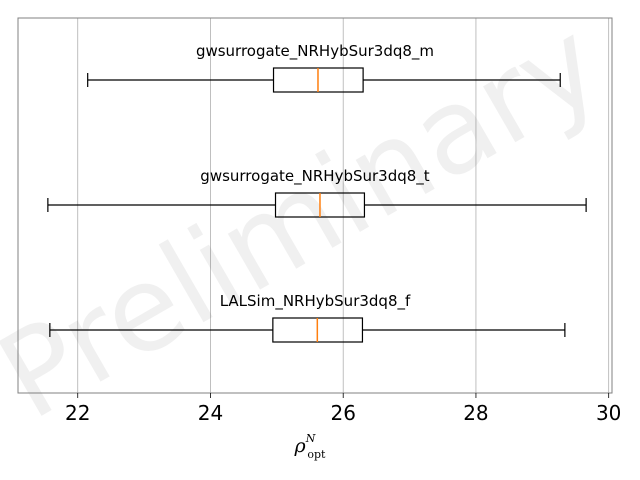 This screenshot has width=640, height=480. What do you see at coordinates (324, 67) in the screenshot?
I see `box-1: gwsurrogate_NRHybSur3dq8_m` at bounding box center [324, 67].